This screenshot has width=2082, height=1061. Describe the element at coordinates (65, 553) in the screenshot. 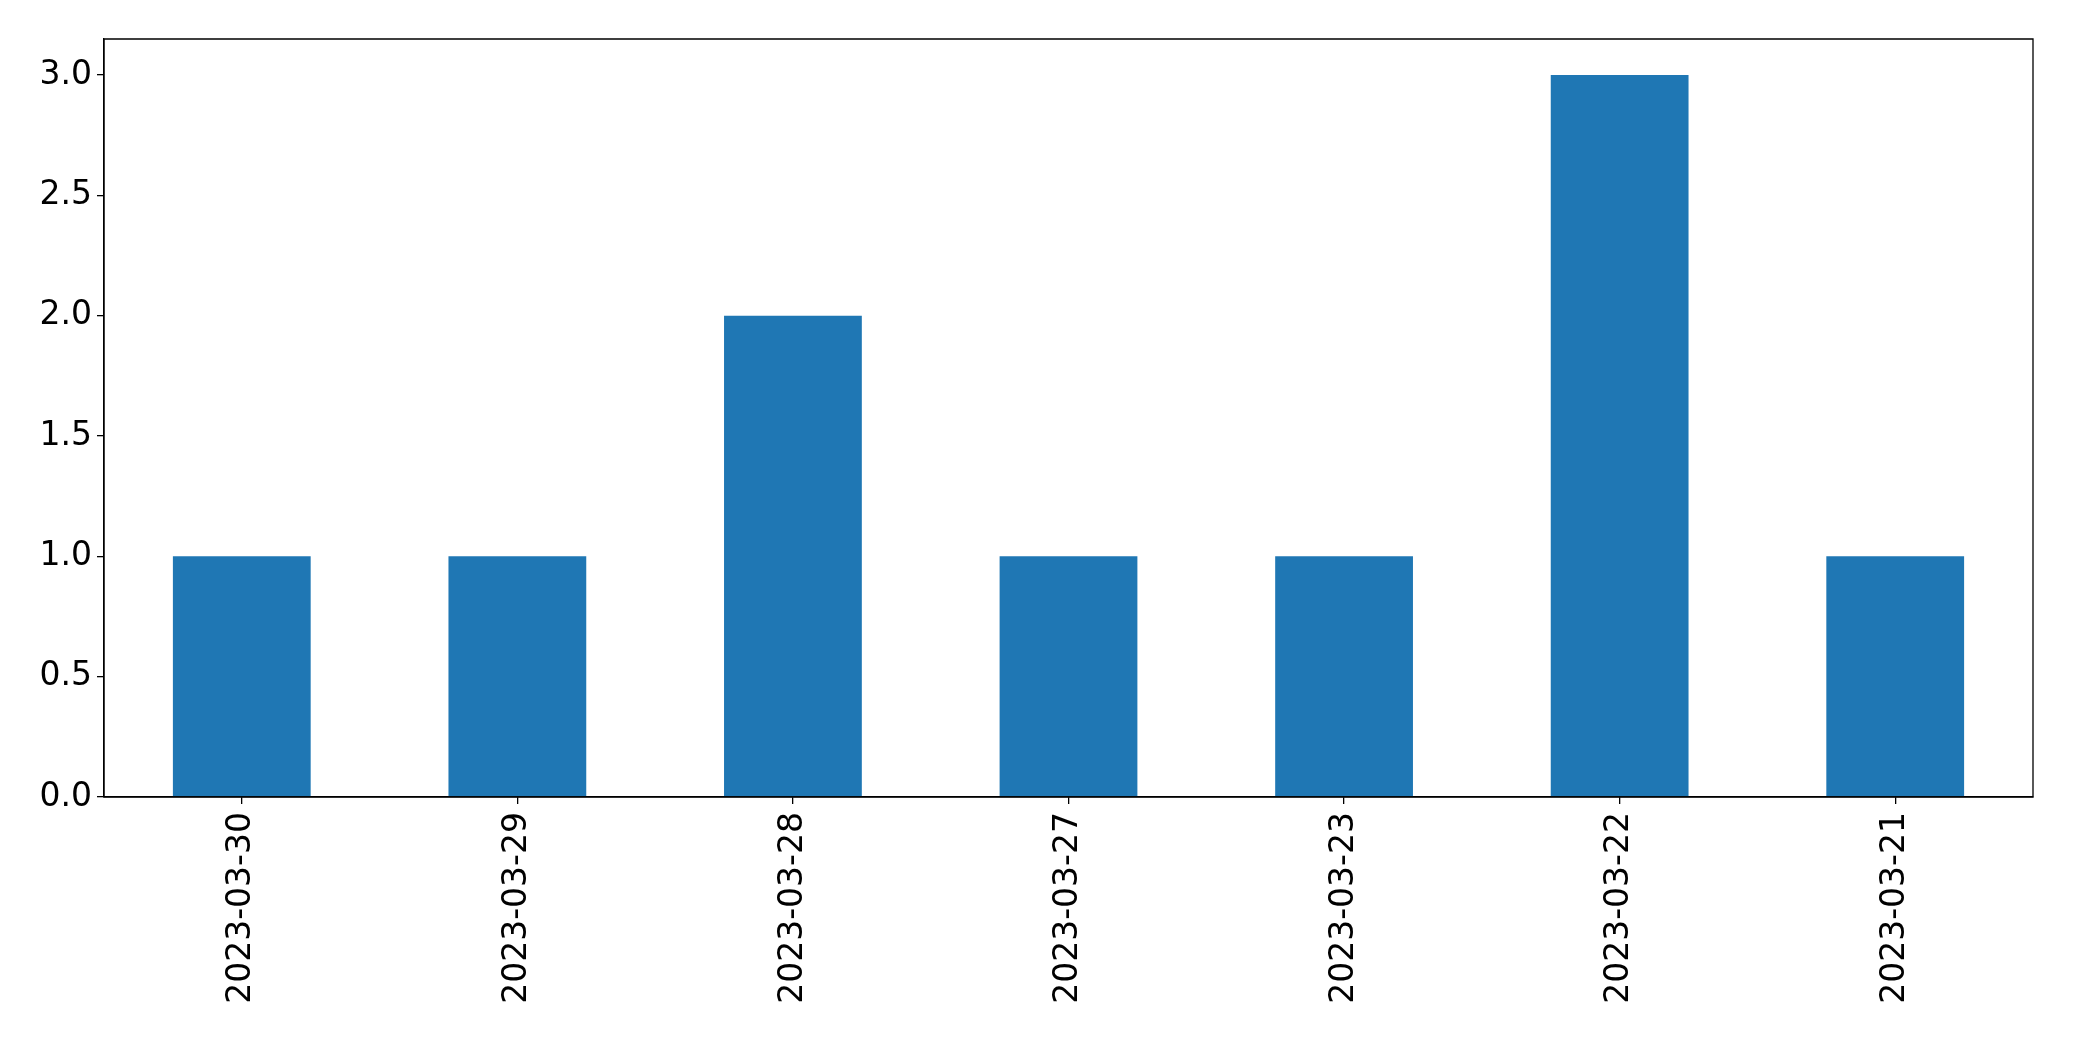

I see `y-tick-label: 1.0` at that location.